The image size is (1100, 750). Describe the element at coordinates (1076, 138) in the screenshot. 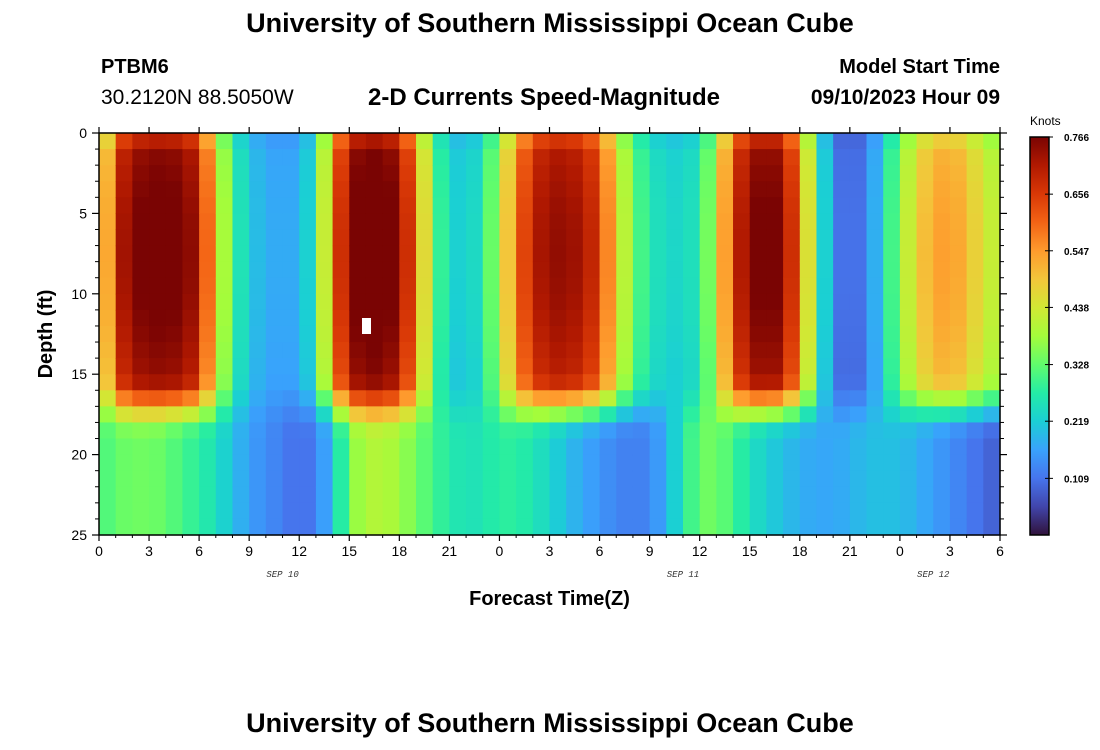

I see `colorbar-tick-label: 0.766` at that location.